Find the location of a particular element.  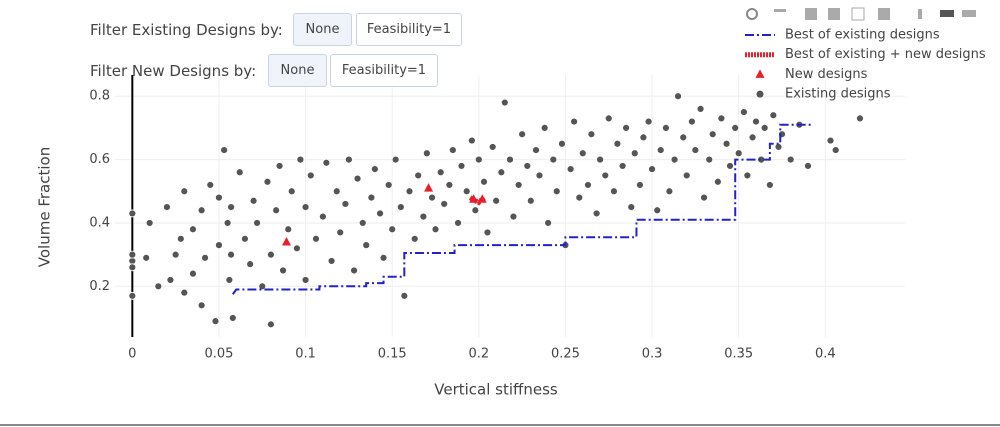

x-tick-label: 0.2 is located at coordinates (478, 354).